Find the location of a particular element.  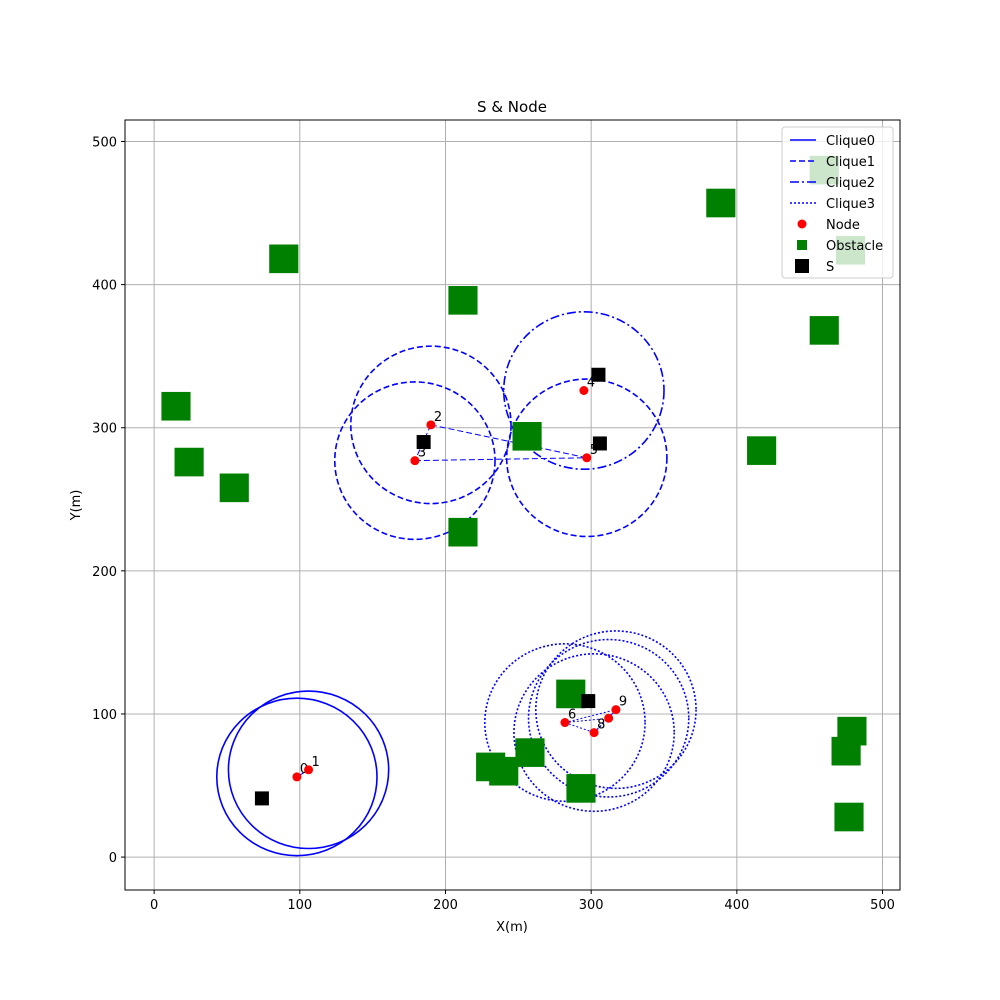

legend-s-swatch is located at coordinates (802, 266).